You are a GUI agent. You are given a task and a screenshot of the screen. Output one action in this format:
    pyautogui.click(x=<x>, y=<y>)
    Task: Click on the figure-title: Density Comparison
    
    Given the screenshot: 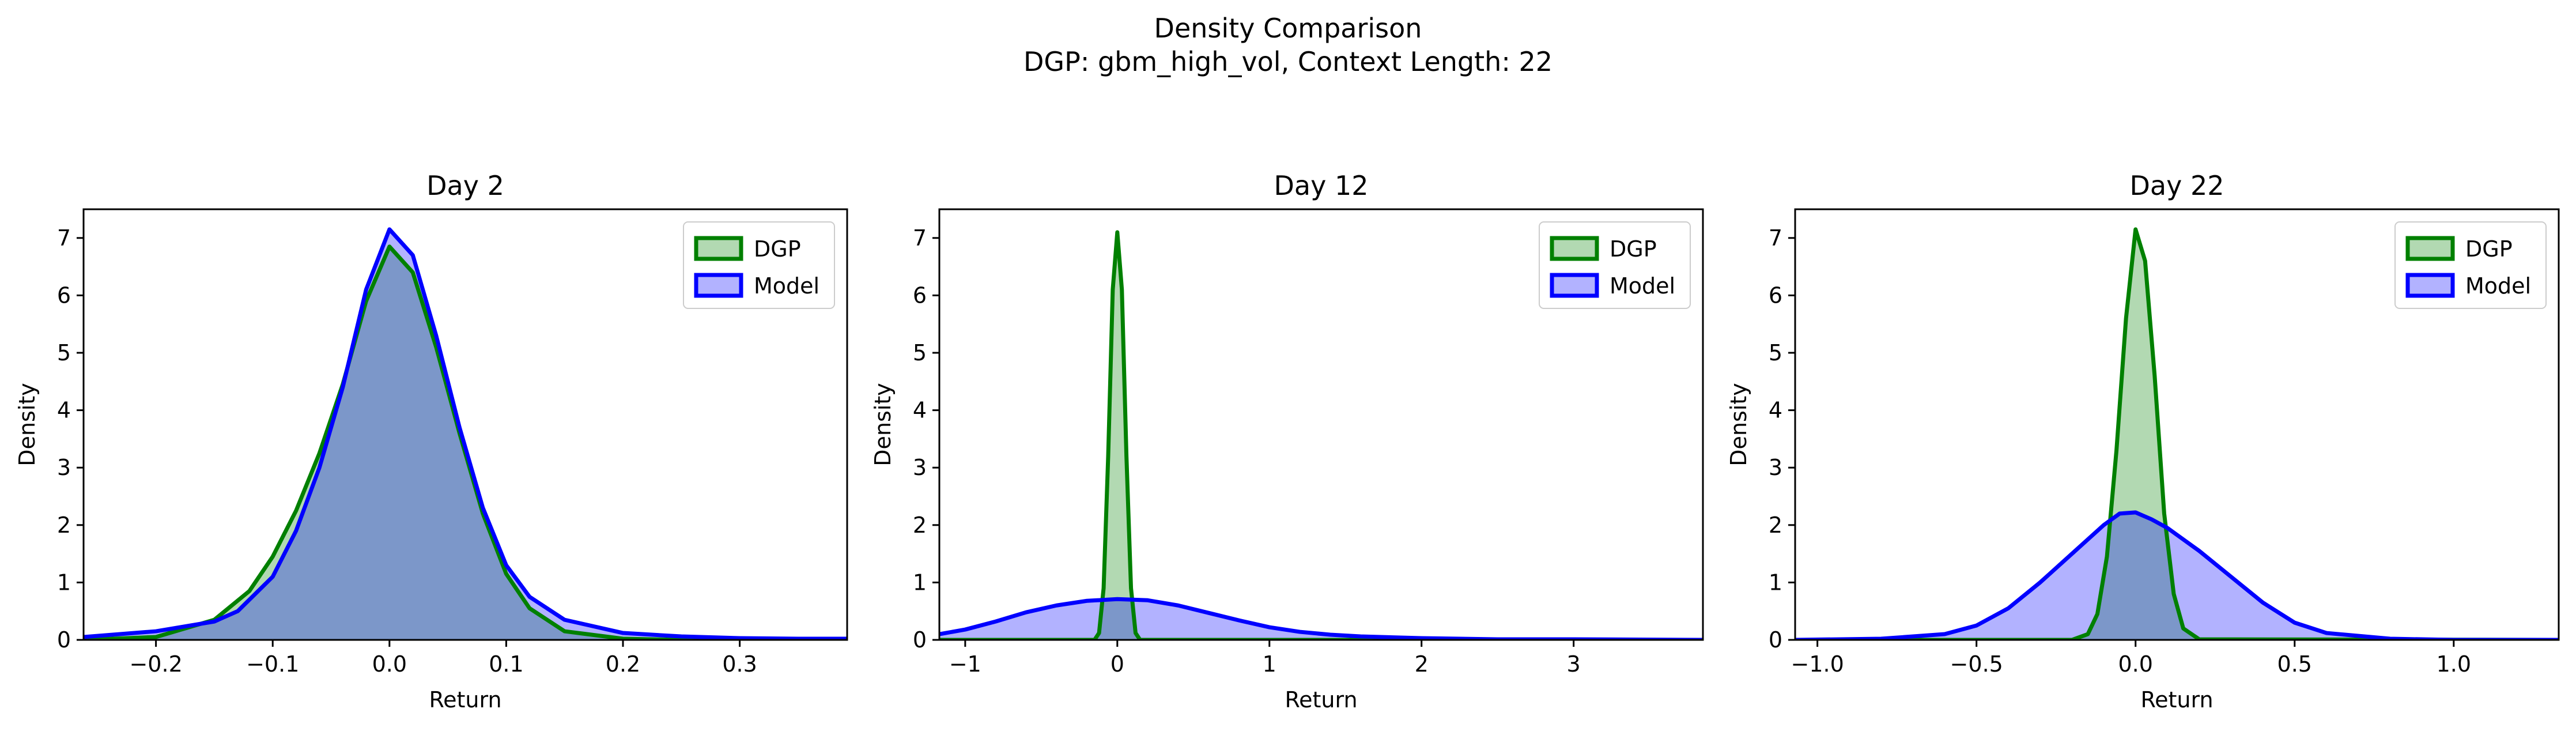 What is the action you would take?
    pyautogui.click(x=1288, y=28)
    